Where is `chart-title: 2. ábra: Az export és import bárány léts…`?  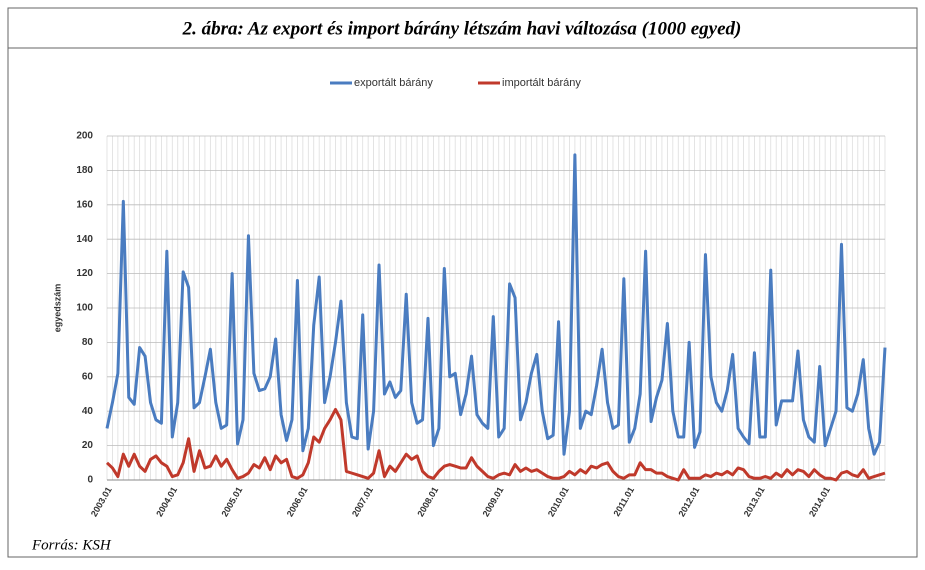
chart-title: 2. ábra: Az export és import bárány léts… is located at coordinates (462, 28).